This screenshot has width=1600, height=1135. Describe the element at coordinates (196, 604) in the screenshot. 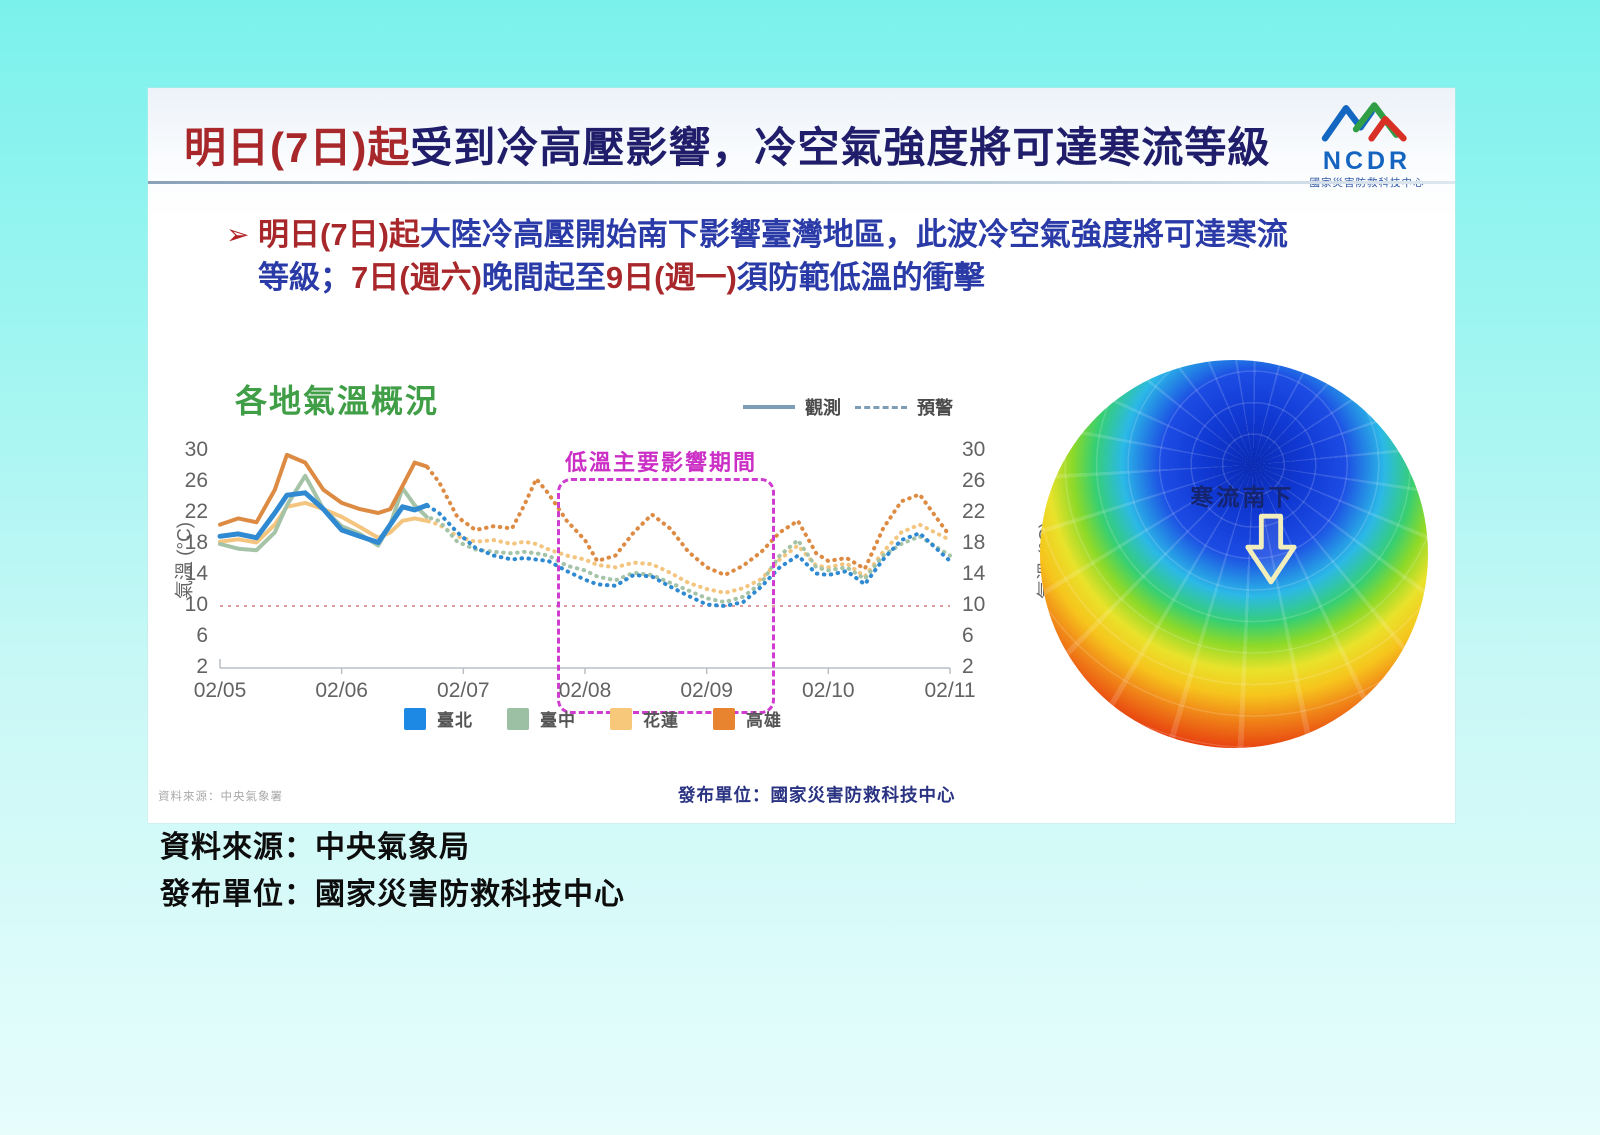

I see `y-tick-left-10: 10` at that location.